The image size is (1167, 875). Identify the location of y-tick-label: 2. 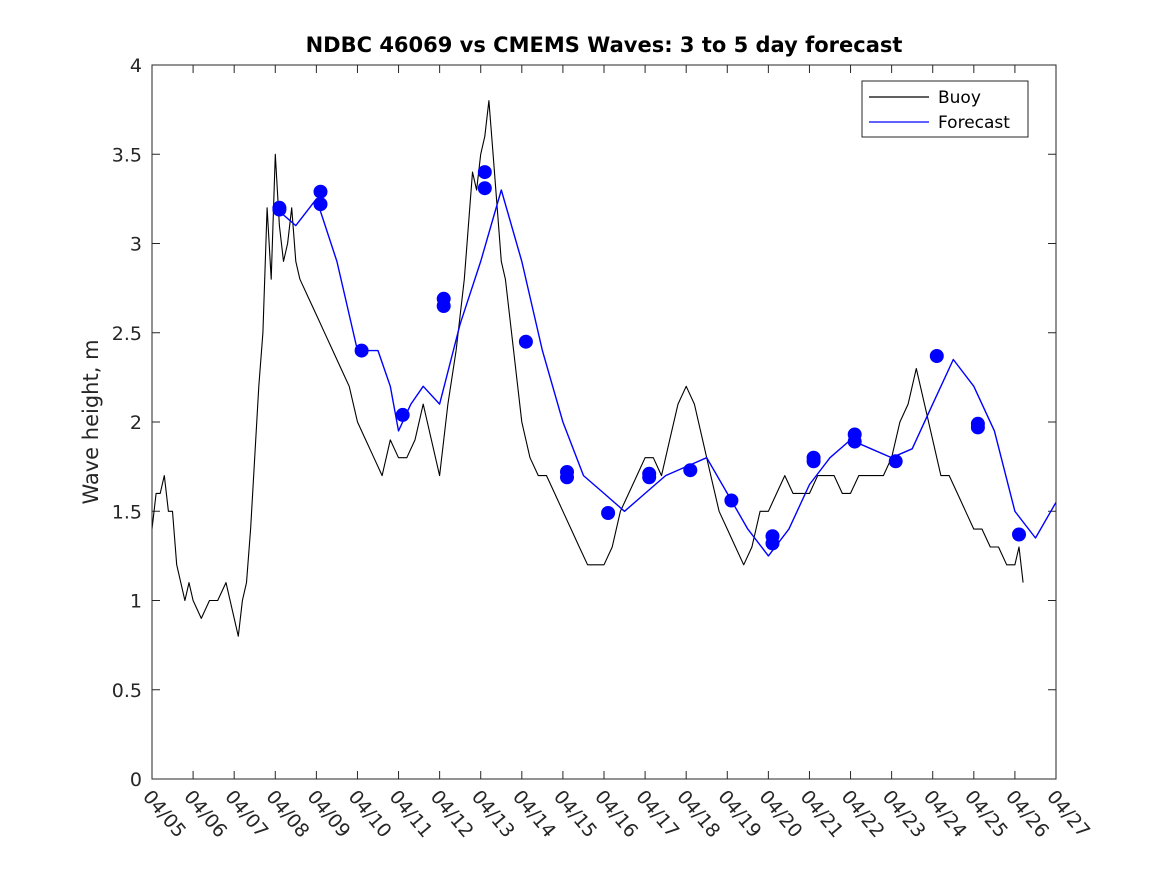
(136, 423).